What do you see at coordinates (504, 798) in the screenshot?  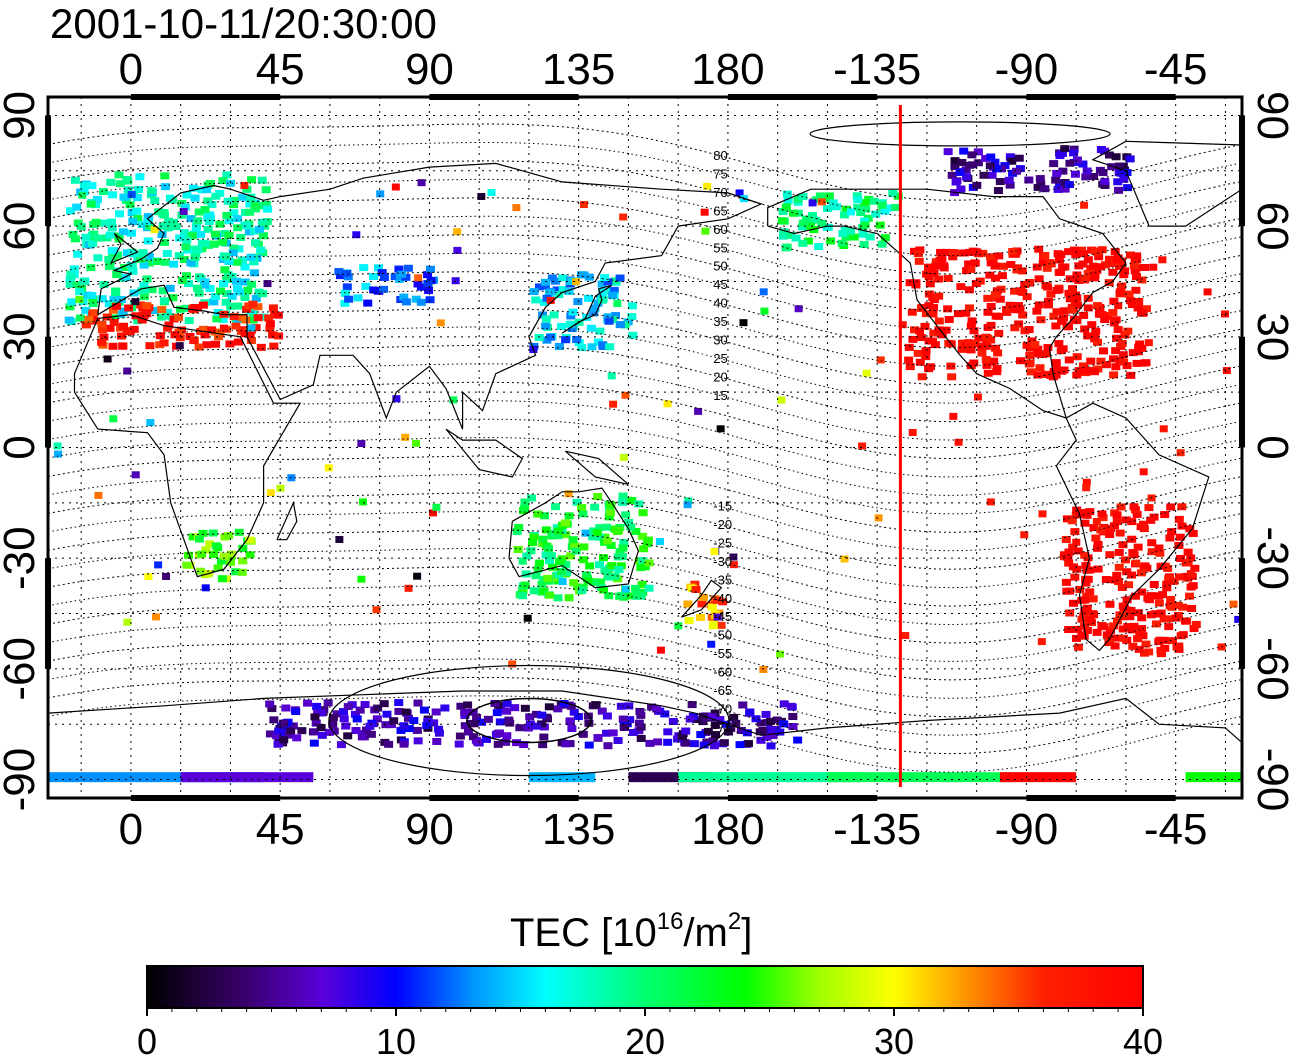 I see `frame-bar-bottom` at bounding box center [504, 798].